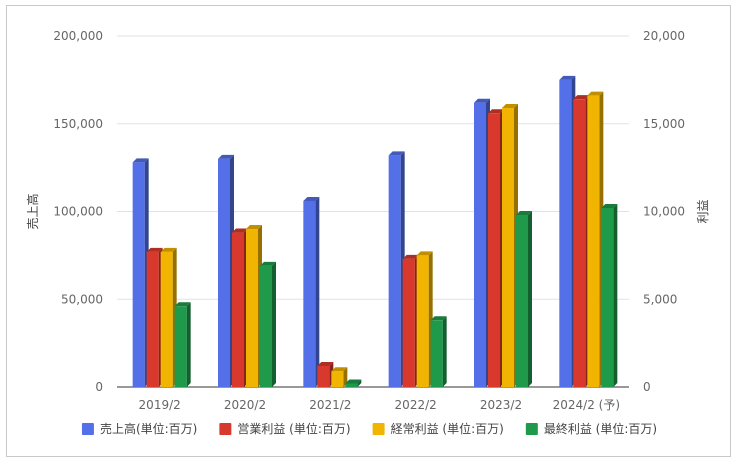 Image resolution: width=740 pixels, height=466 pixels. What do you see at coordinates (78, 212) in the screenshot?
I see `y-left-tick-label: 100,000` at bounding box center [78, 212].